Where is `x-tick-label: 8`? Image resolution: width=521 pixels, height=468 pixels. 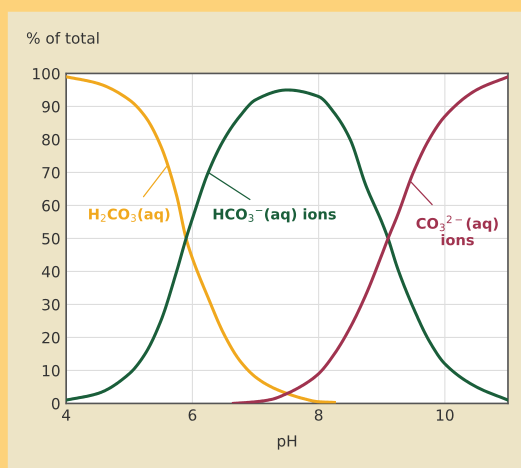 x-tick-label: 8 is located at coordinates (318, 415).